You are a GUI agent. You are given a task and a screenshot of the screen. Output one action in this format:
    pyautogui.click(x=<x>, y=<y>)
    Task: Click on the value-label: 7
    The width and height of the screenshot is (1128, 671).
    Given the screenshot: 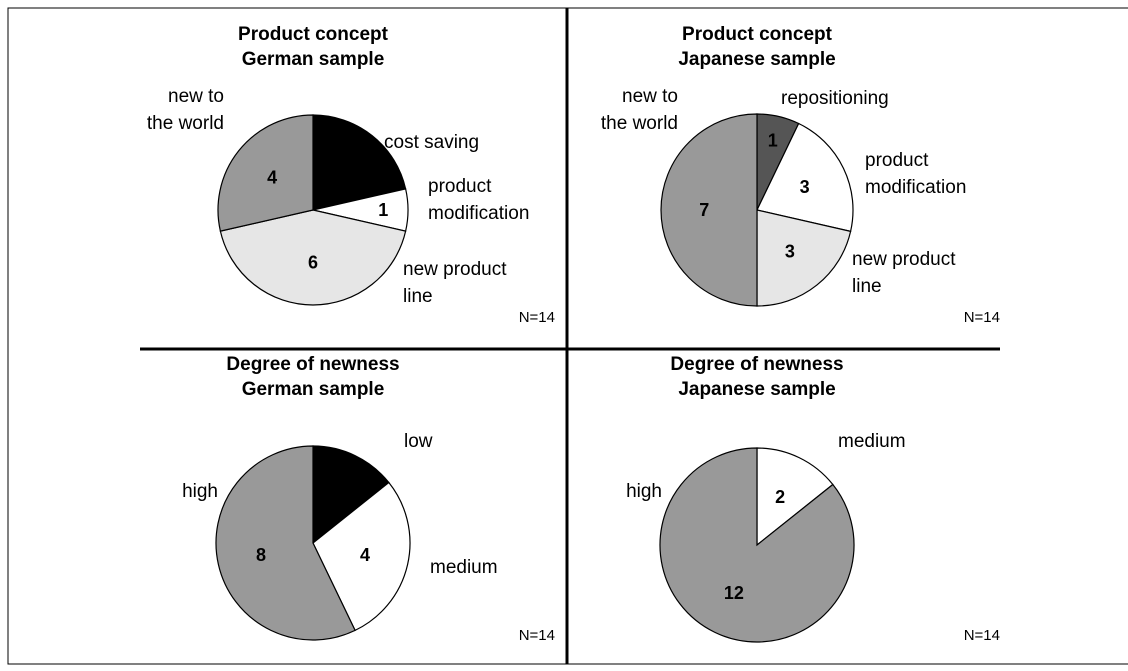 What is the action you would take?
    pyautogui.click(x=704, y=210)
    